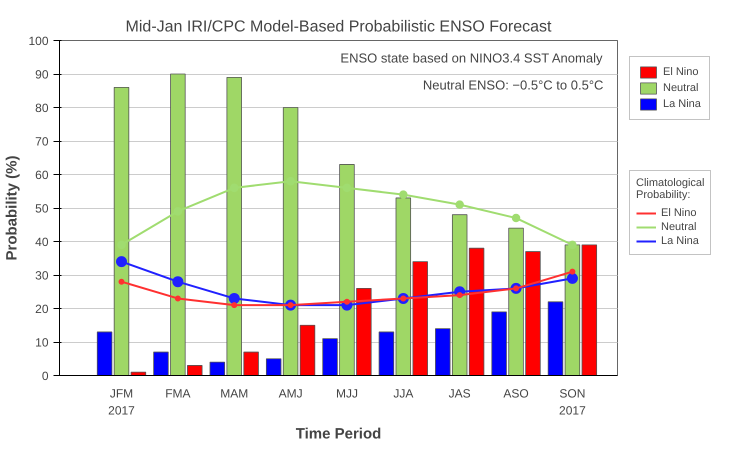  I want to click on y-tick-label: 10, so click(42, 343).